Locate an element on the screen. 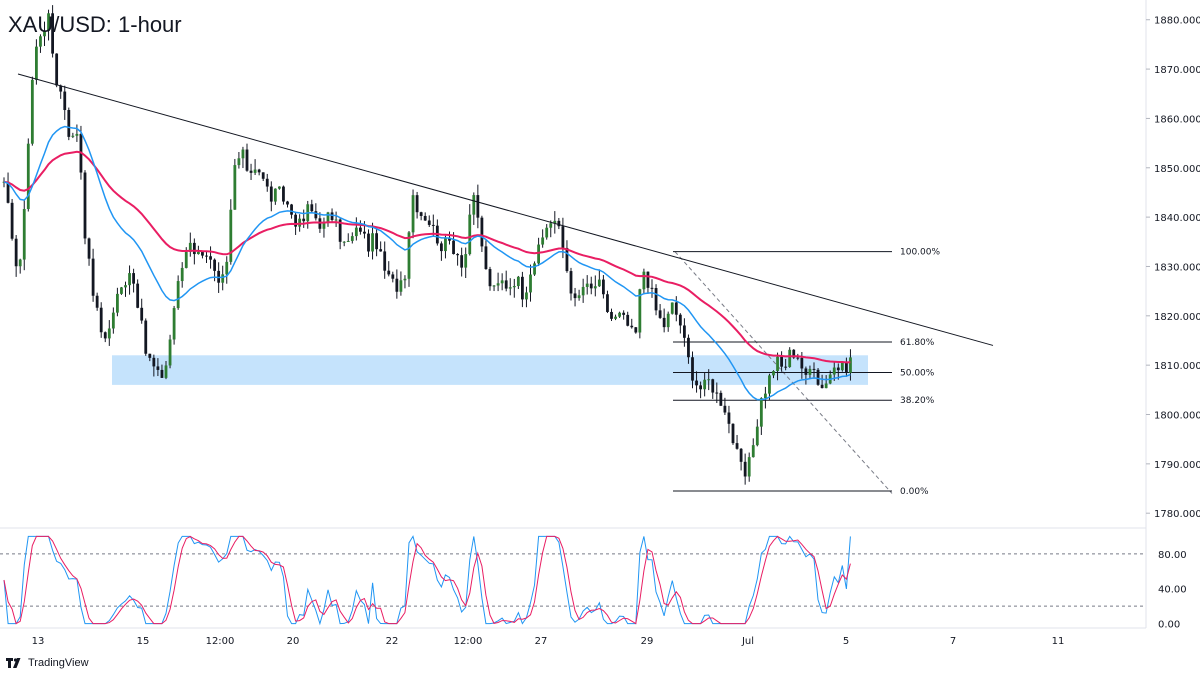 The width and height of the screenshot is (1200, 680). time-tick-label: 13 is located at coordinates (38, 641).